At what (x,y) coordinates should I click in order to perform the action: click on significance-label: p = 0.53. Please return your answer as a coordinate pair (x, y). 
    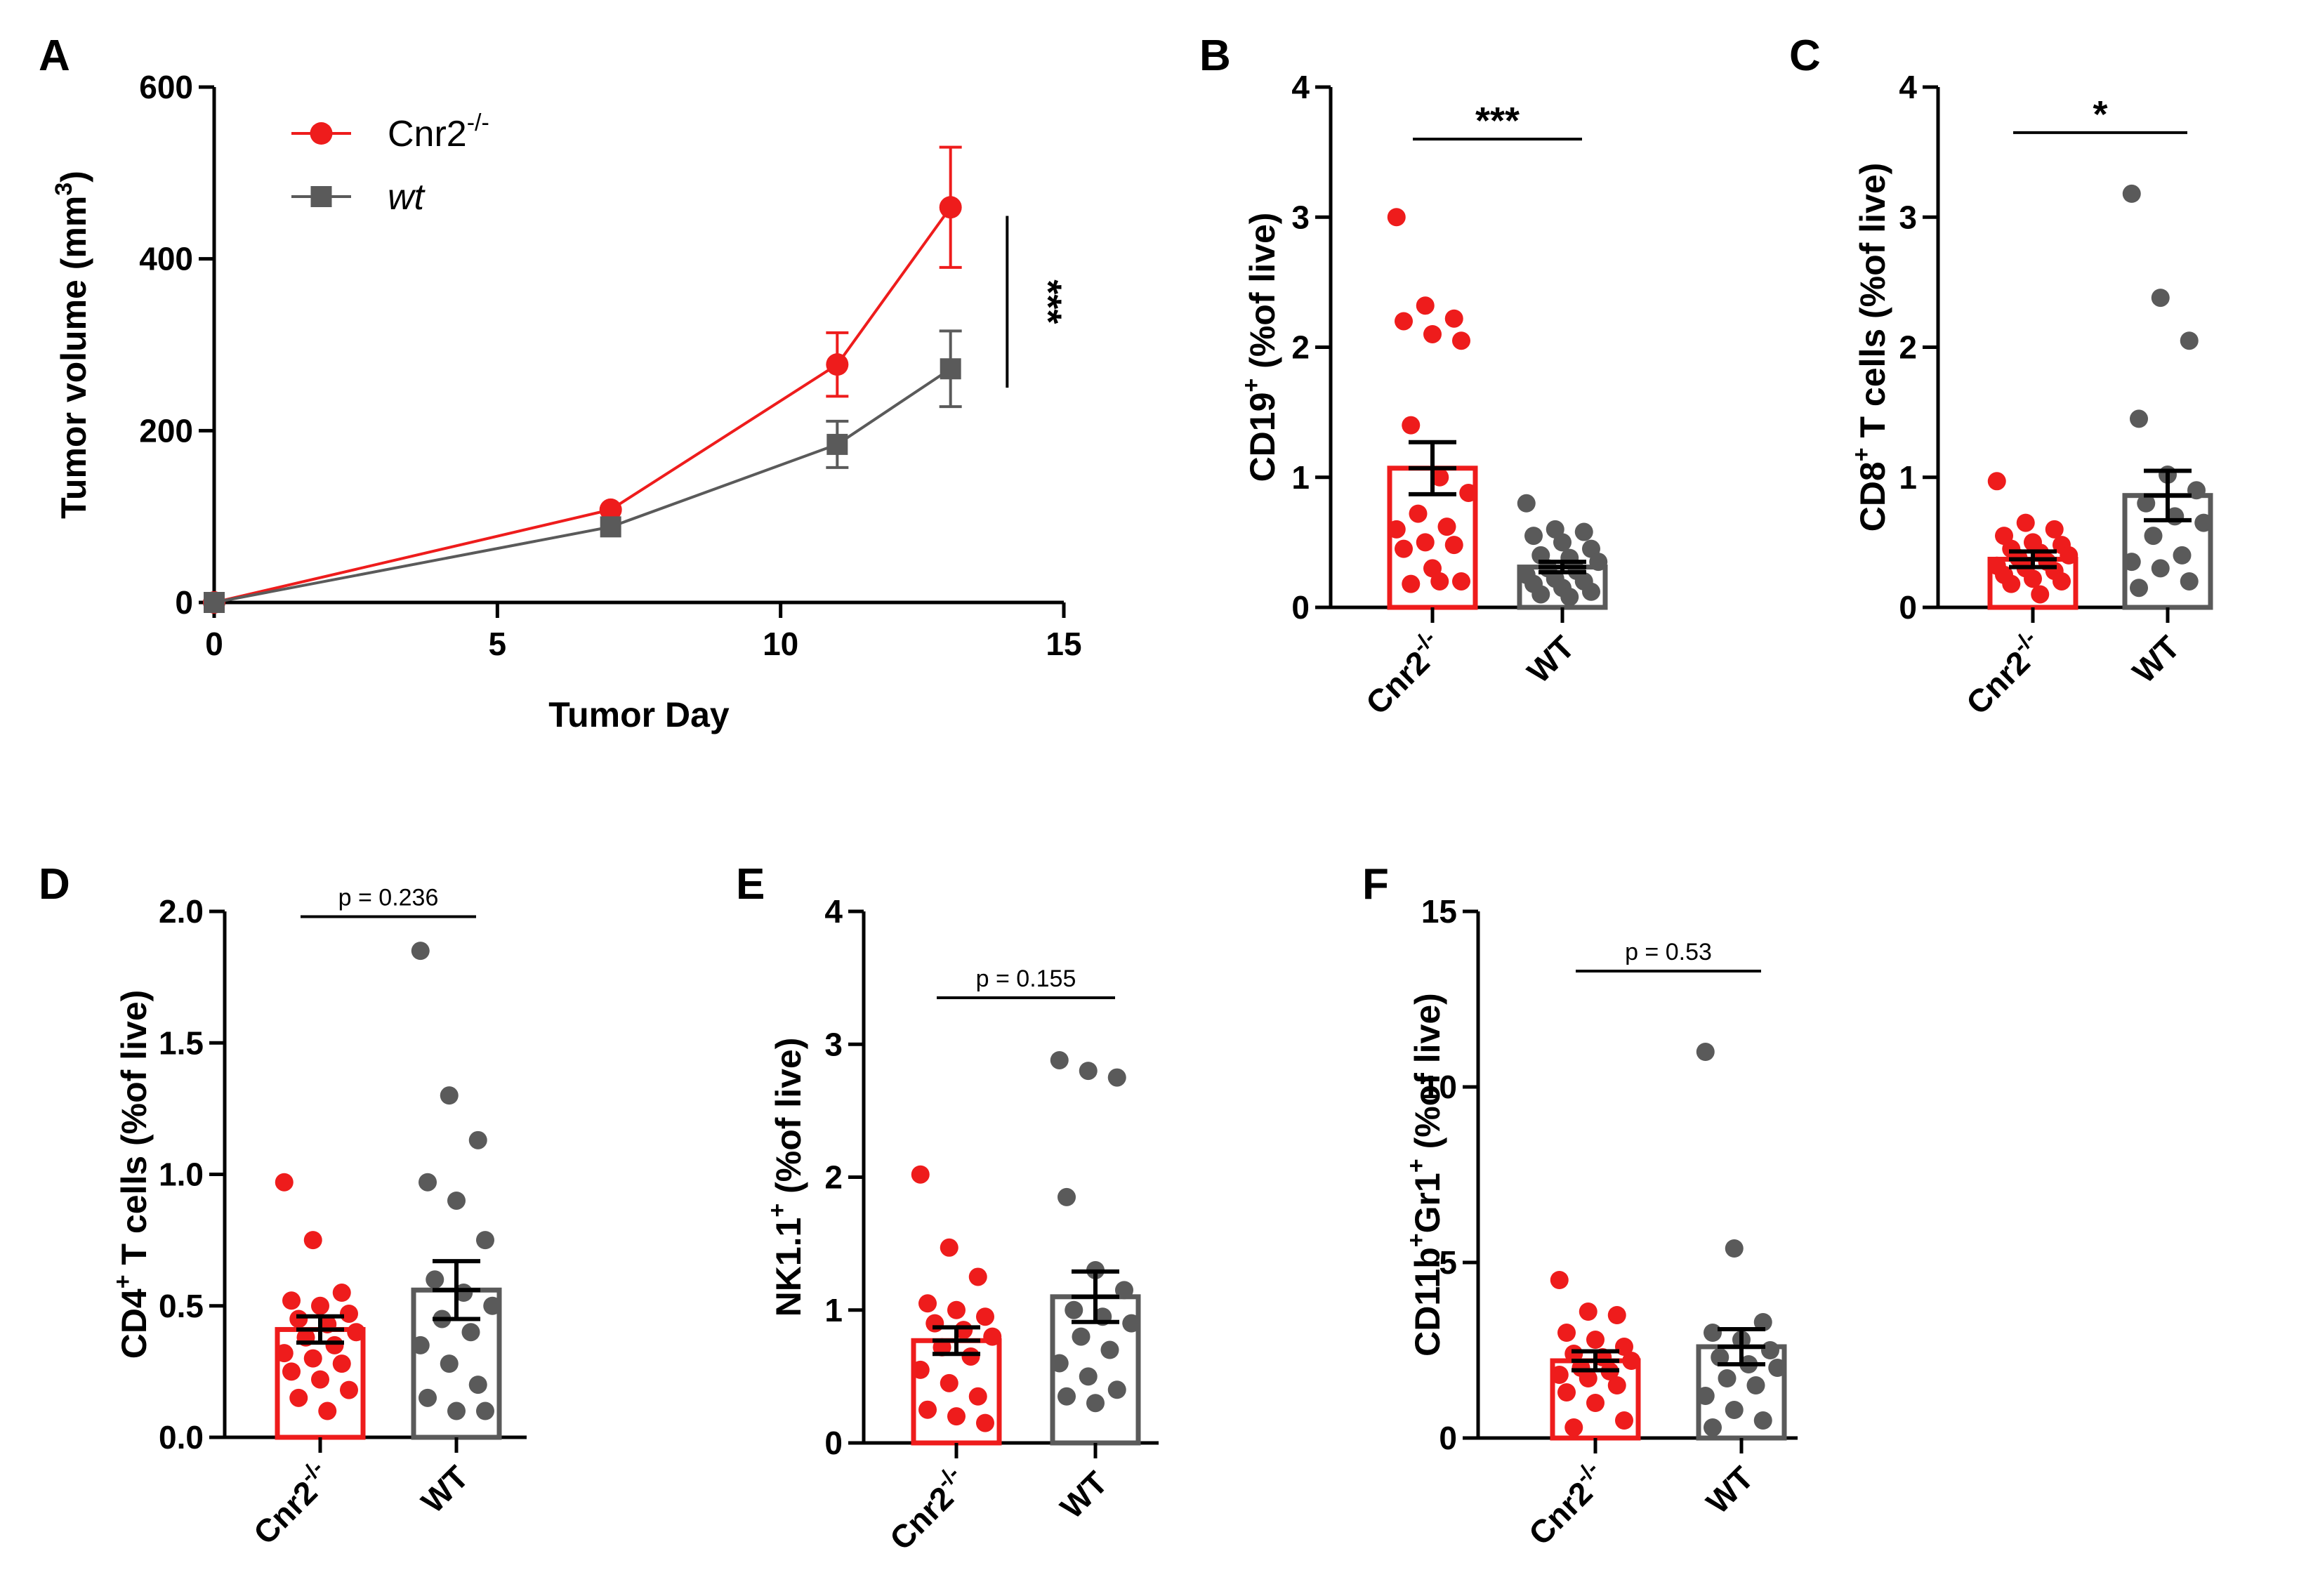
    Looking at the image, I should click on (1669, 952).